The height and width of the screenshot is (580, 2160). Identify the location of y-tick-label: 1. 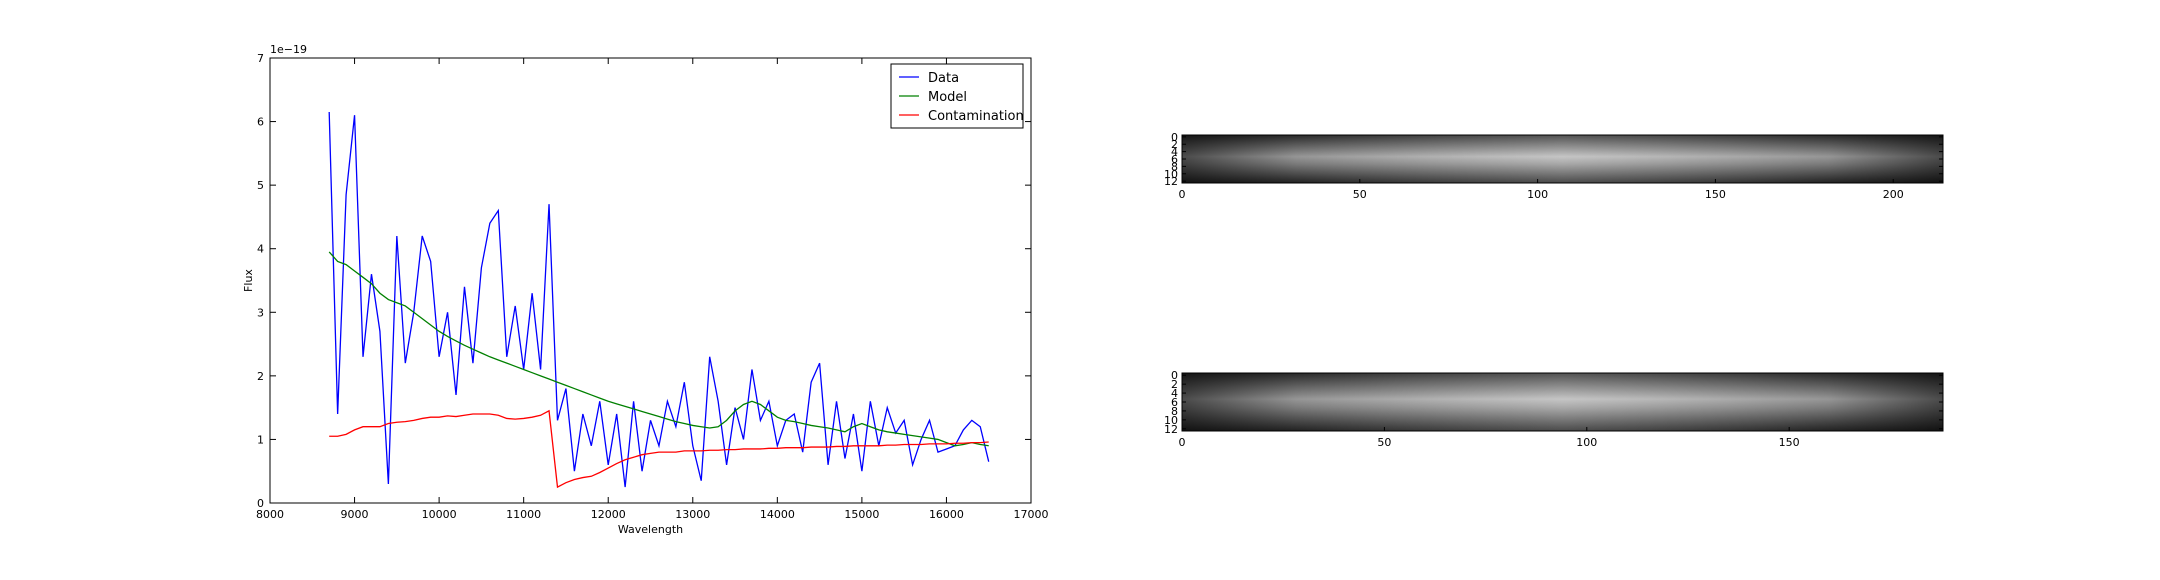
(260, 439).